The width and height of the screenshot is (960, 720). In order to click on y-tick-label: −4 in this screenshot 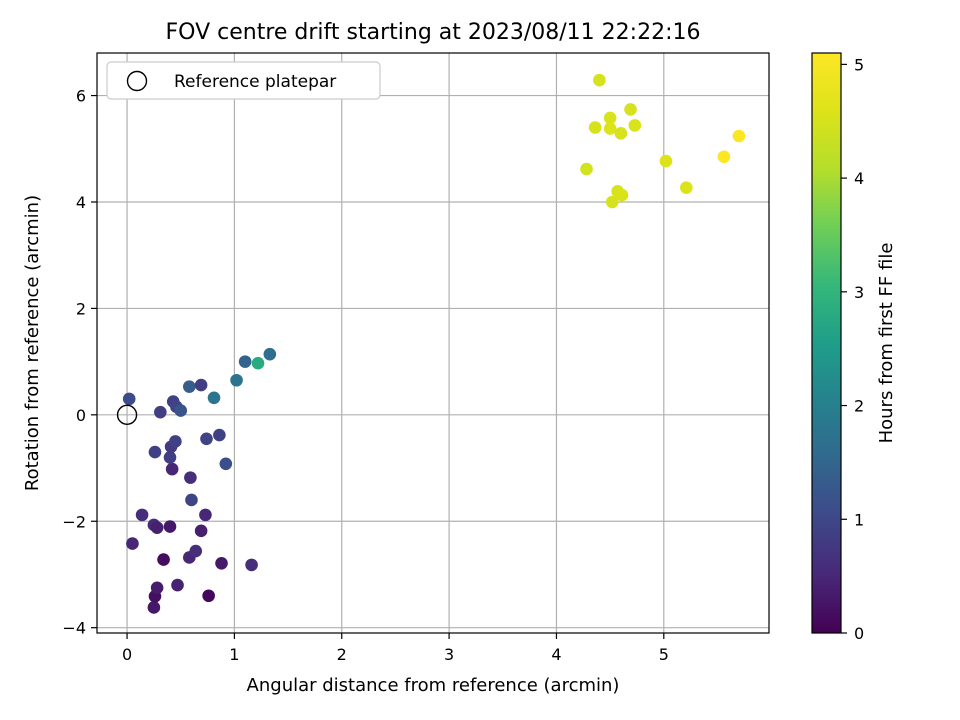, I will do `click(74, 628)`.